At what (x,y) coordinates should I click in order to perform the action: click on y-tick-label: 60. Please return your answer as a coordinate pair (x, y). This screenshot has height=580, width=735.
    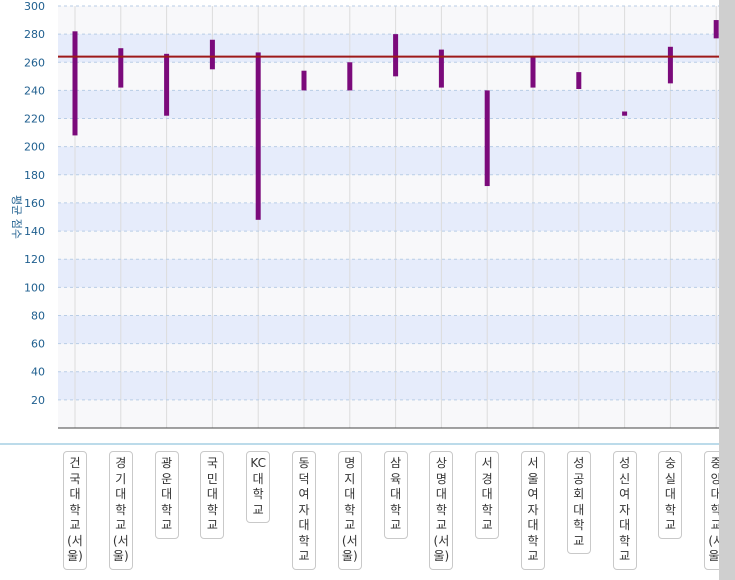
    Looking at the image, I should click on (38, 344).